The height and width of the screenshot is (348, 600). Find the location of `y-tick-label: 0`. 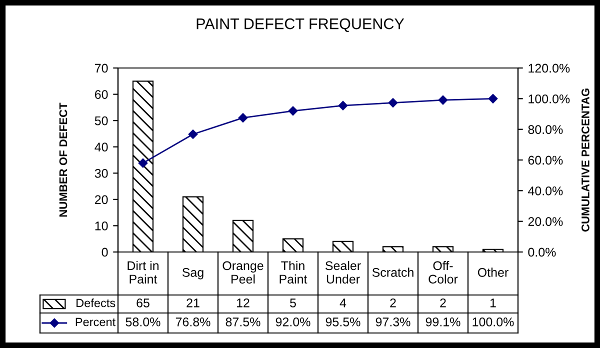

y-tick-label: 0 is located at coordinates (105, 252).